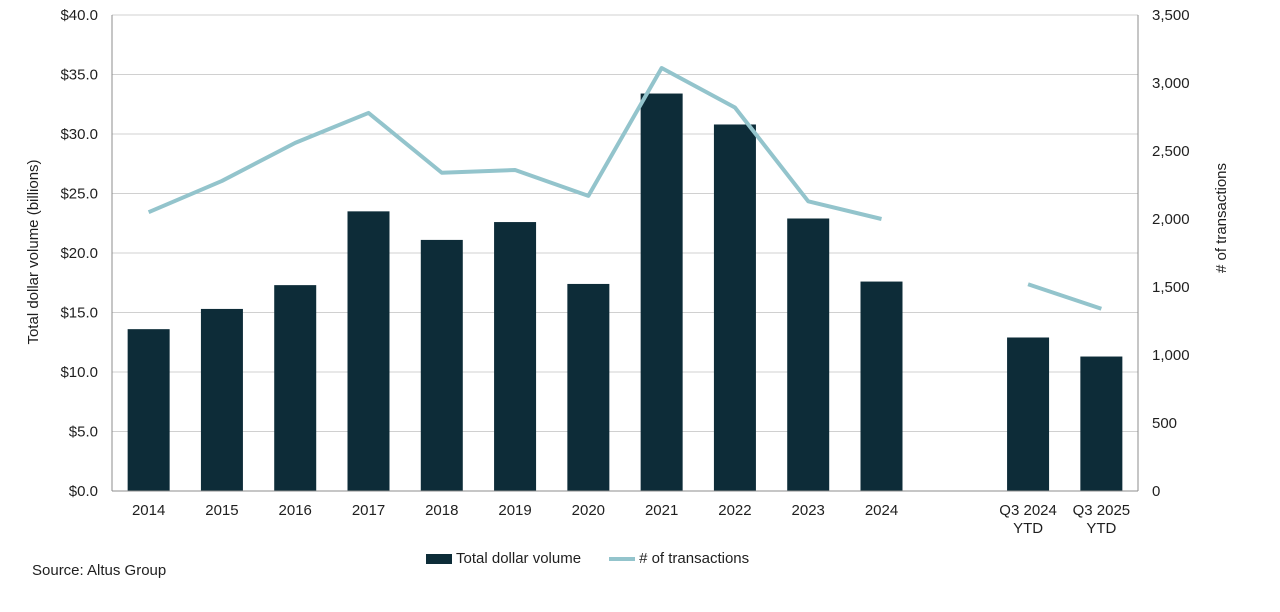  What do you see at coordinates (601, 558) in the screenshot?
I see `legend: Total dollar volume # of transactions` at bounding box center [601, 558].